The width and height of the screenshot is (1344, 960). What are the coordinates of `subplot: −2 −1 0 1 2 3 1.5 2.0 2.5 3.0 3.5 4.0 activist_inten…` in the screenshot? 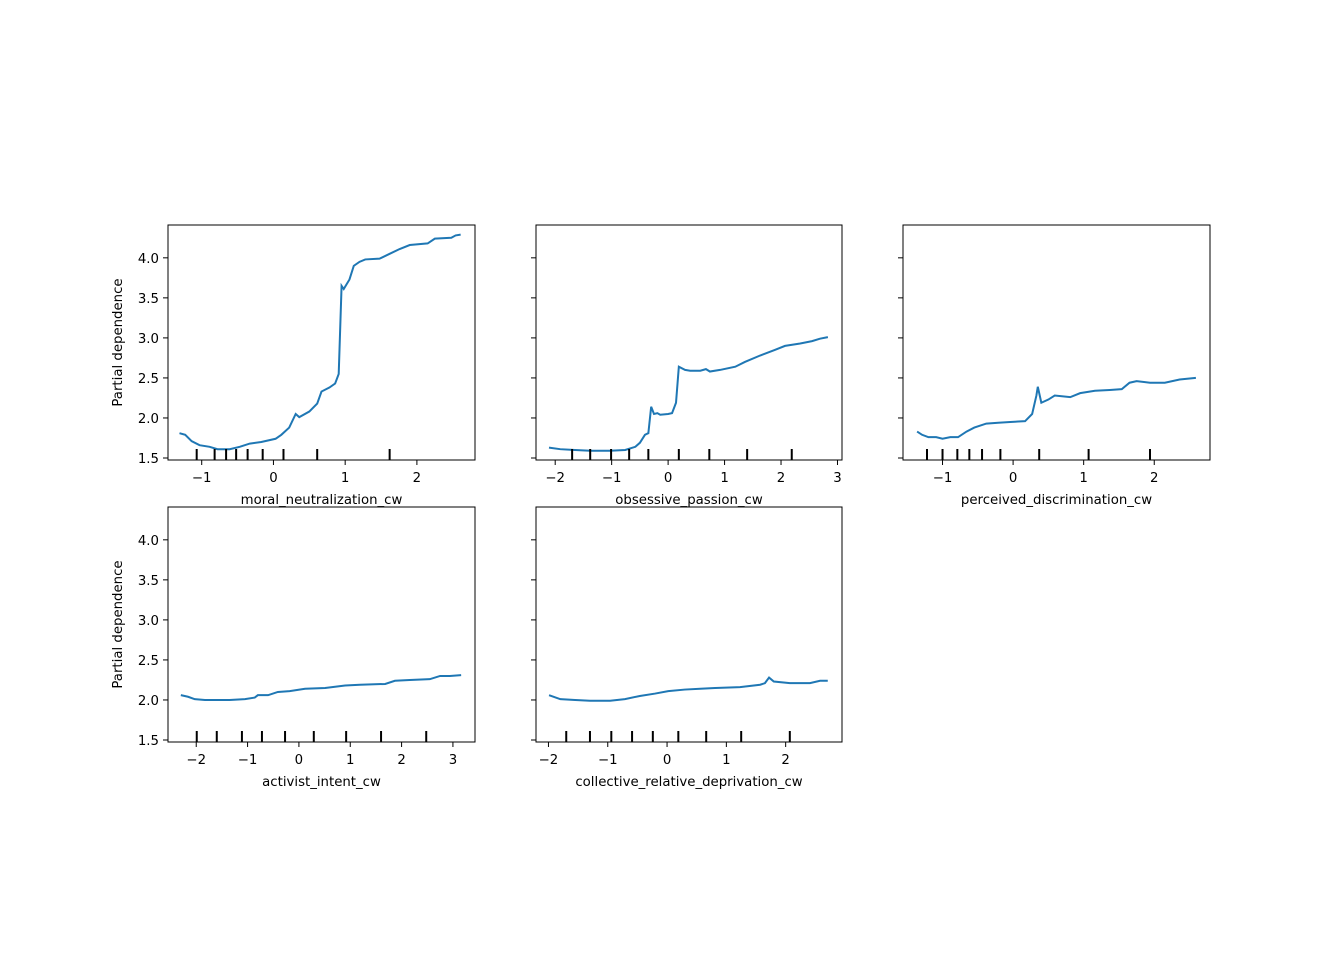 It's located at (293, 648).